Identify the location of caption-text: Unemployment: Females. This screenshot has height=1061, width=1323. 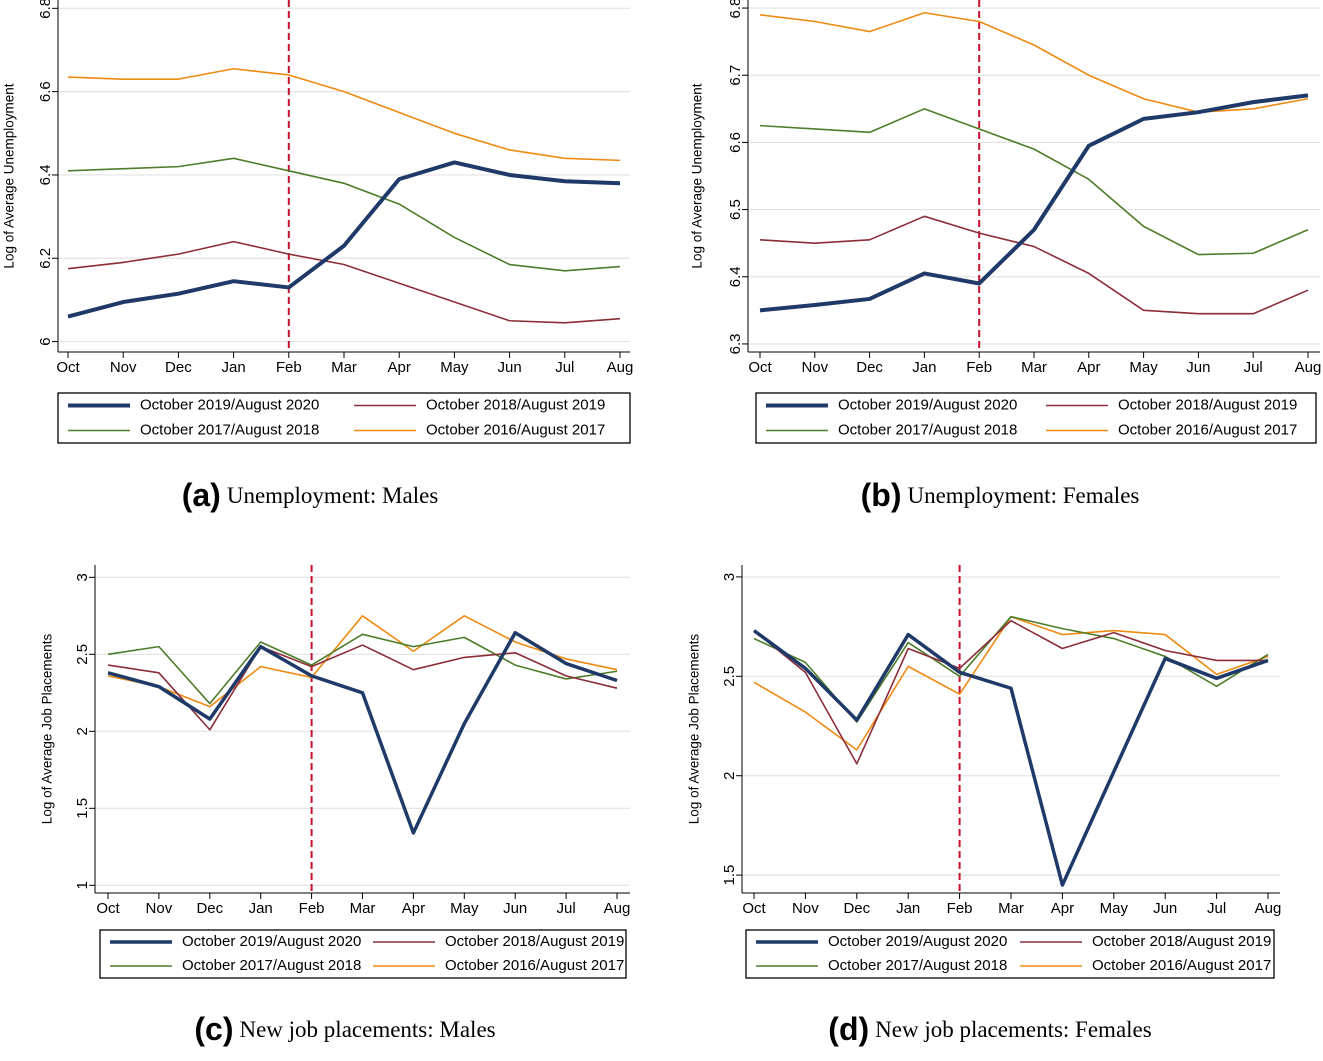
(1023, 495).